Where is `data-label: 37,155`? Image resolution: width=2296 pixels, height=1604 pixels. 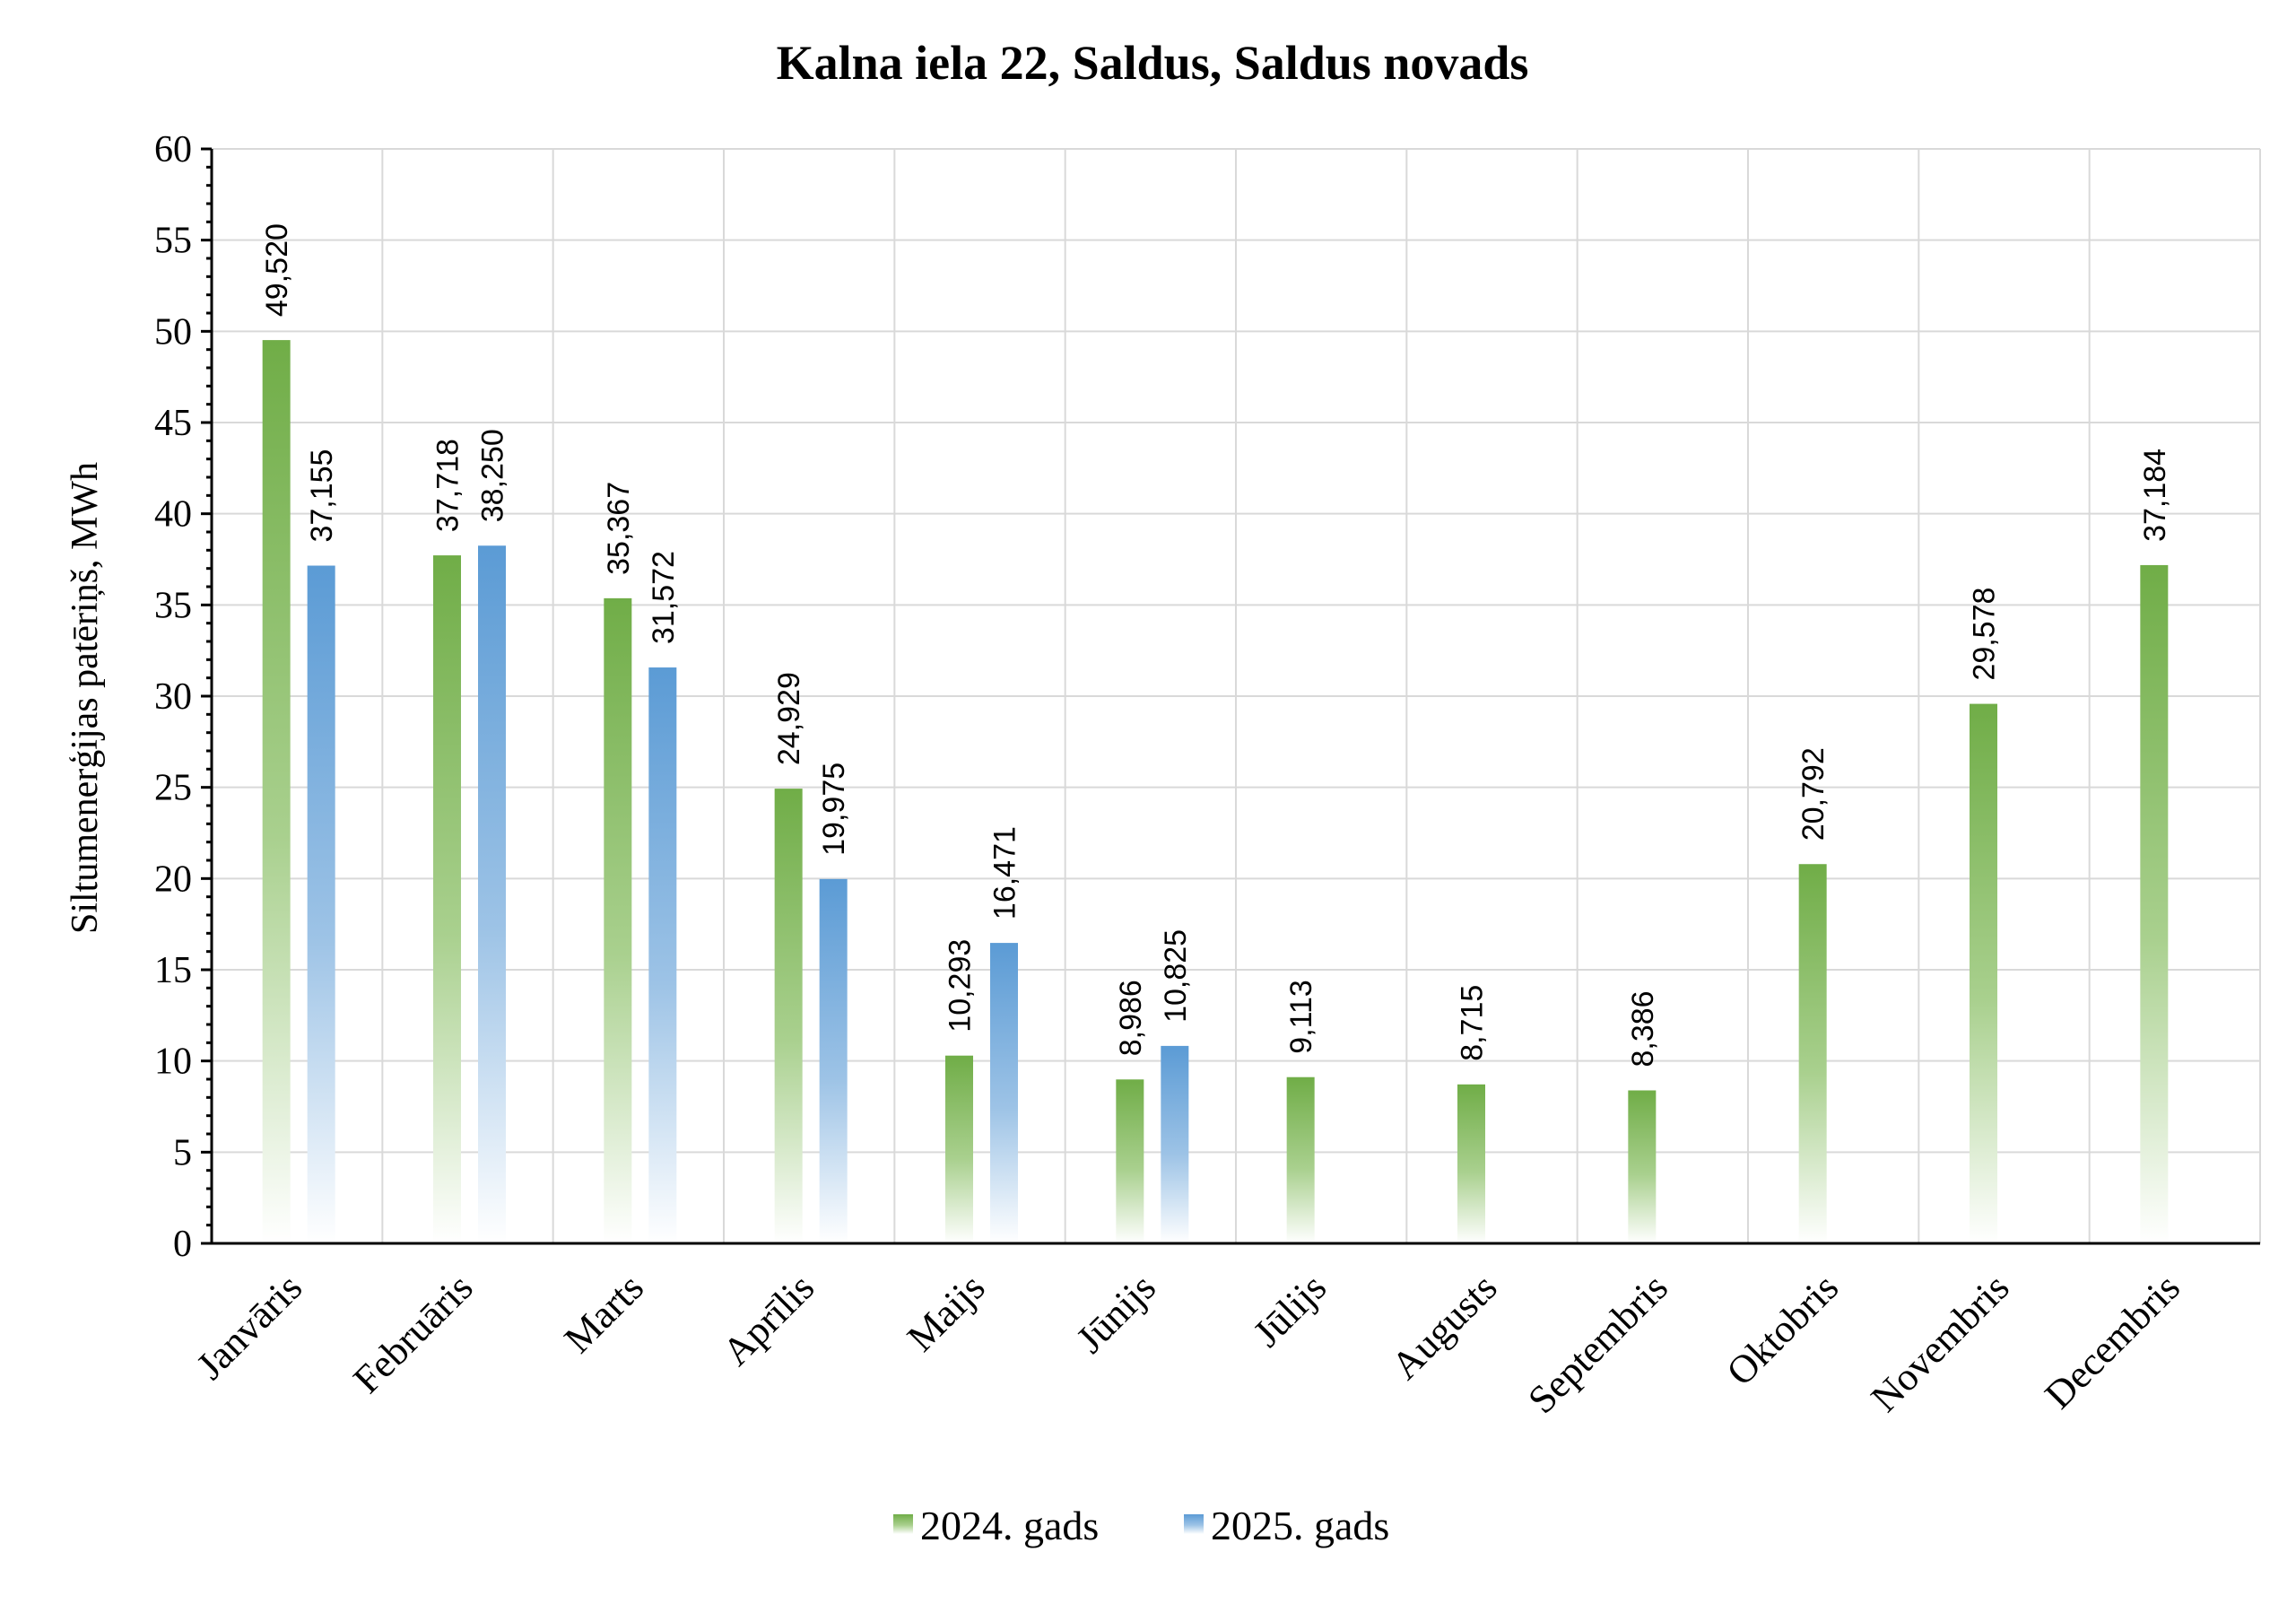
data-label: 37,155 is located at coordinates (322, 496).